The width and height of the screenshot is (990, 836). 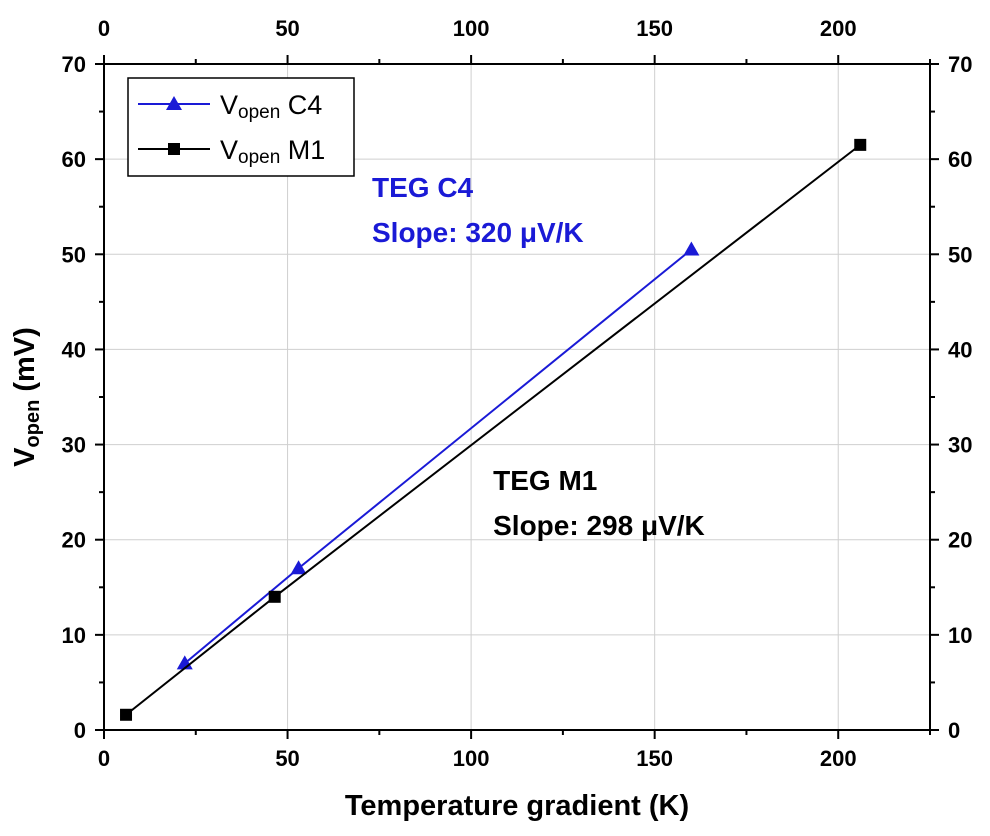 What do you see at coordinates (954, 730) in the screenshot?
I see `y-tick-label-right: 0` at bounding box center [954, 730].